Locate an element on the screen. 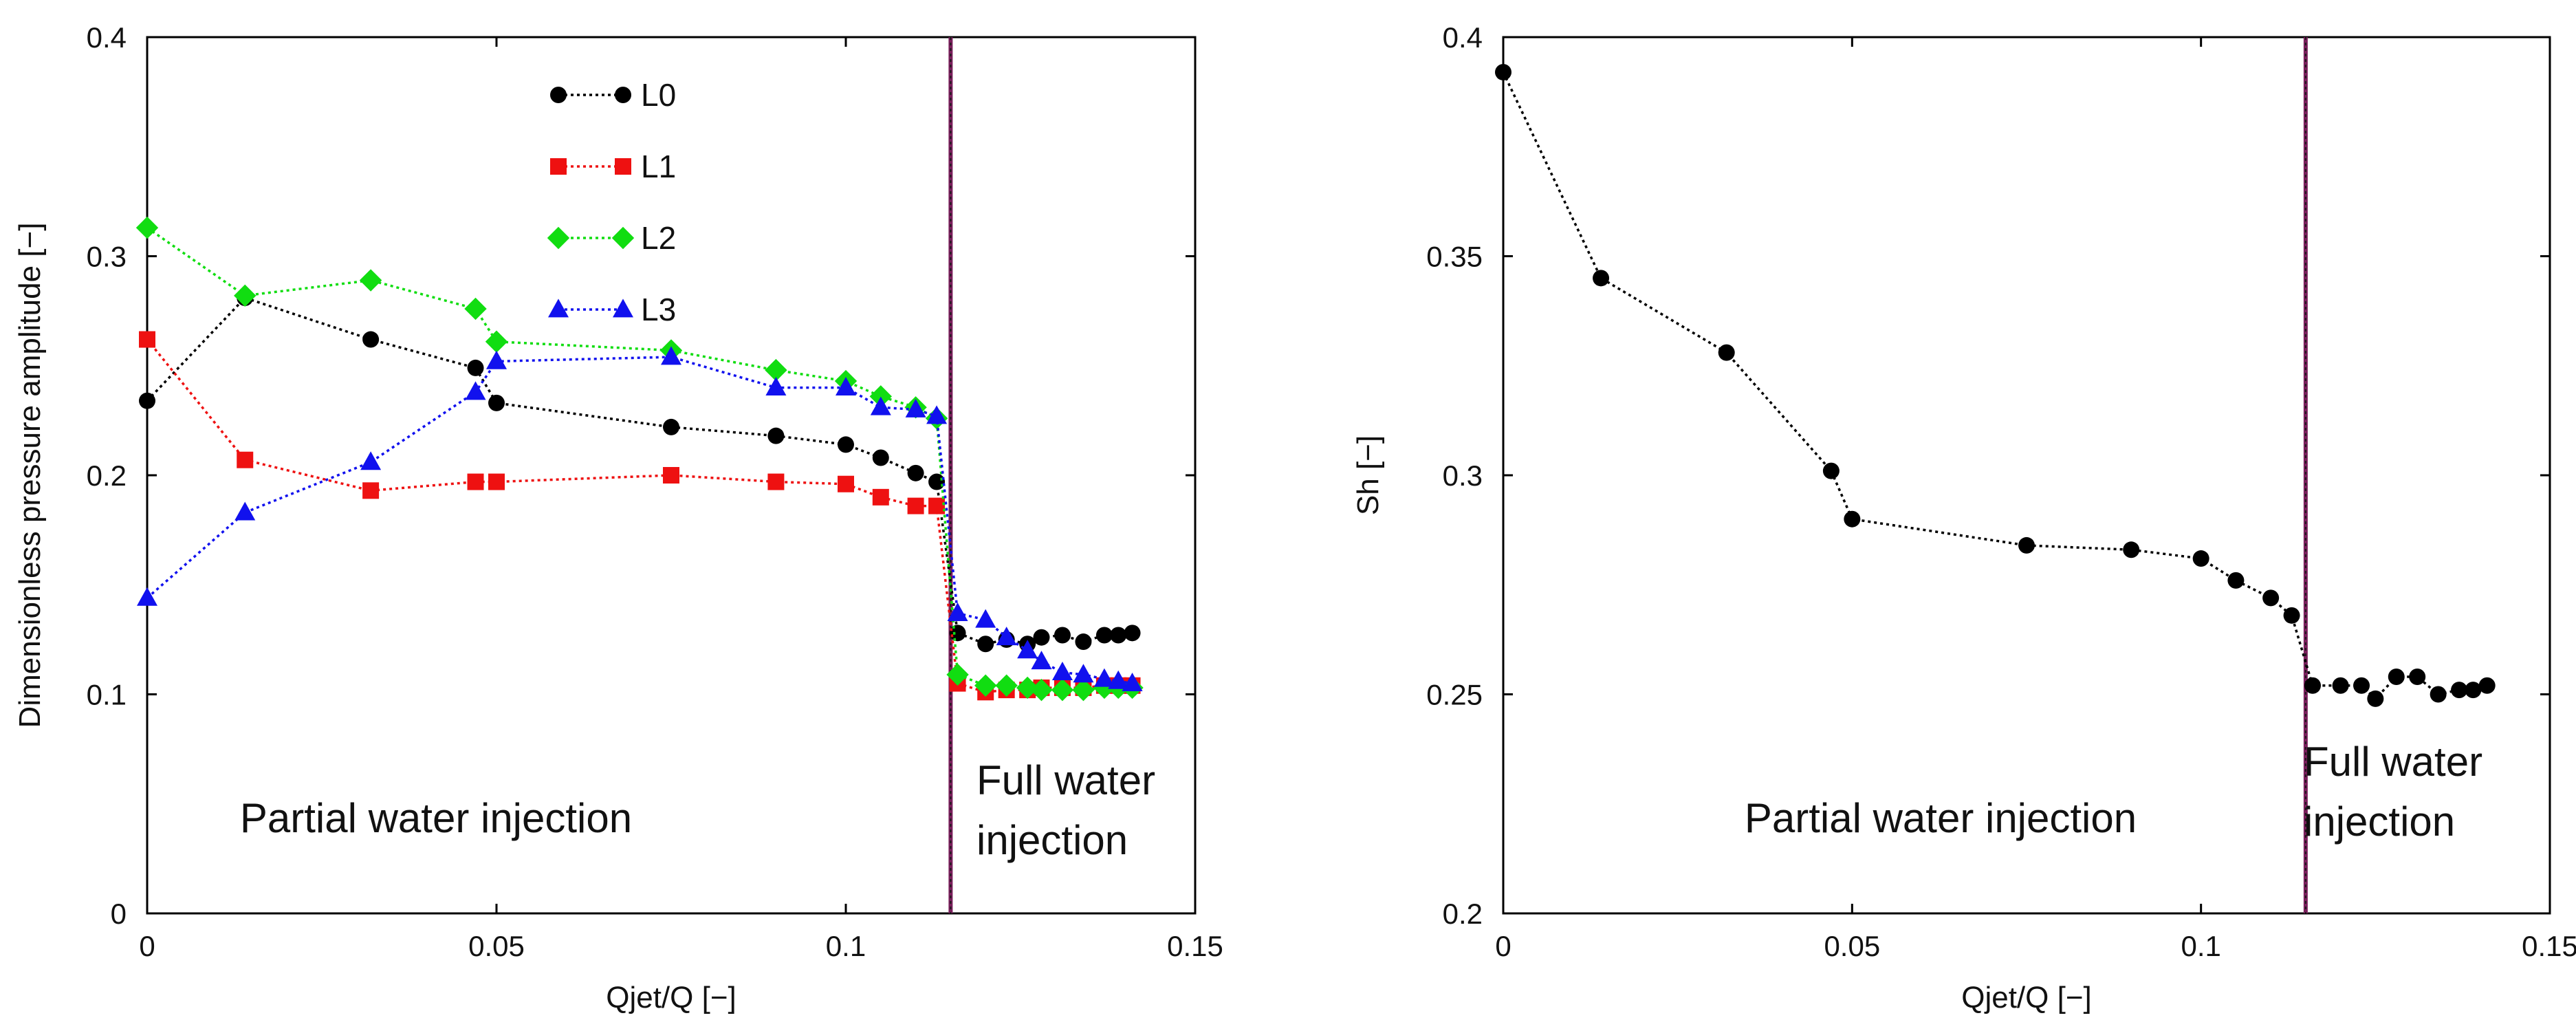 The height and width of the screenshot is (1031, 2576). right-y-tick-label: 0.2 is located at coordinates (1463, 914).